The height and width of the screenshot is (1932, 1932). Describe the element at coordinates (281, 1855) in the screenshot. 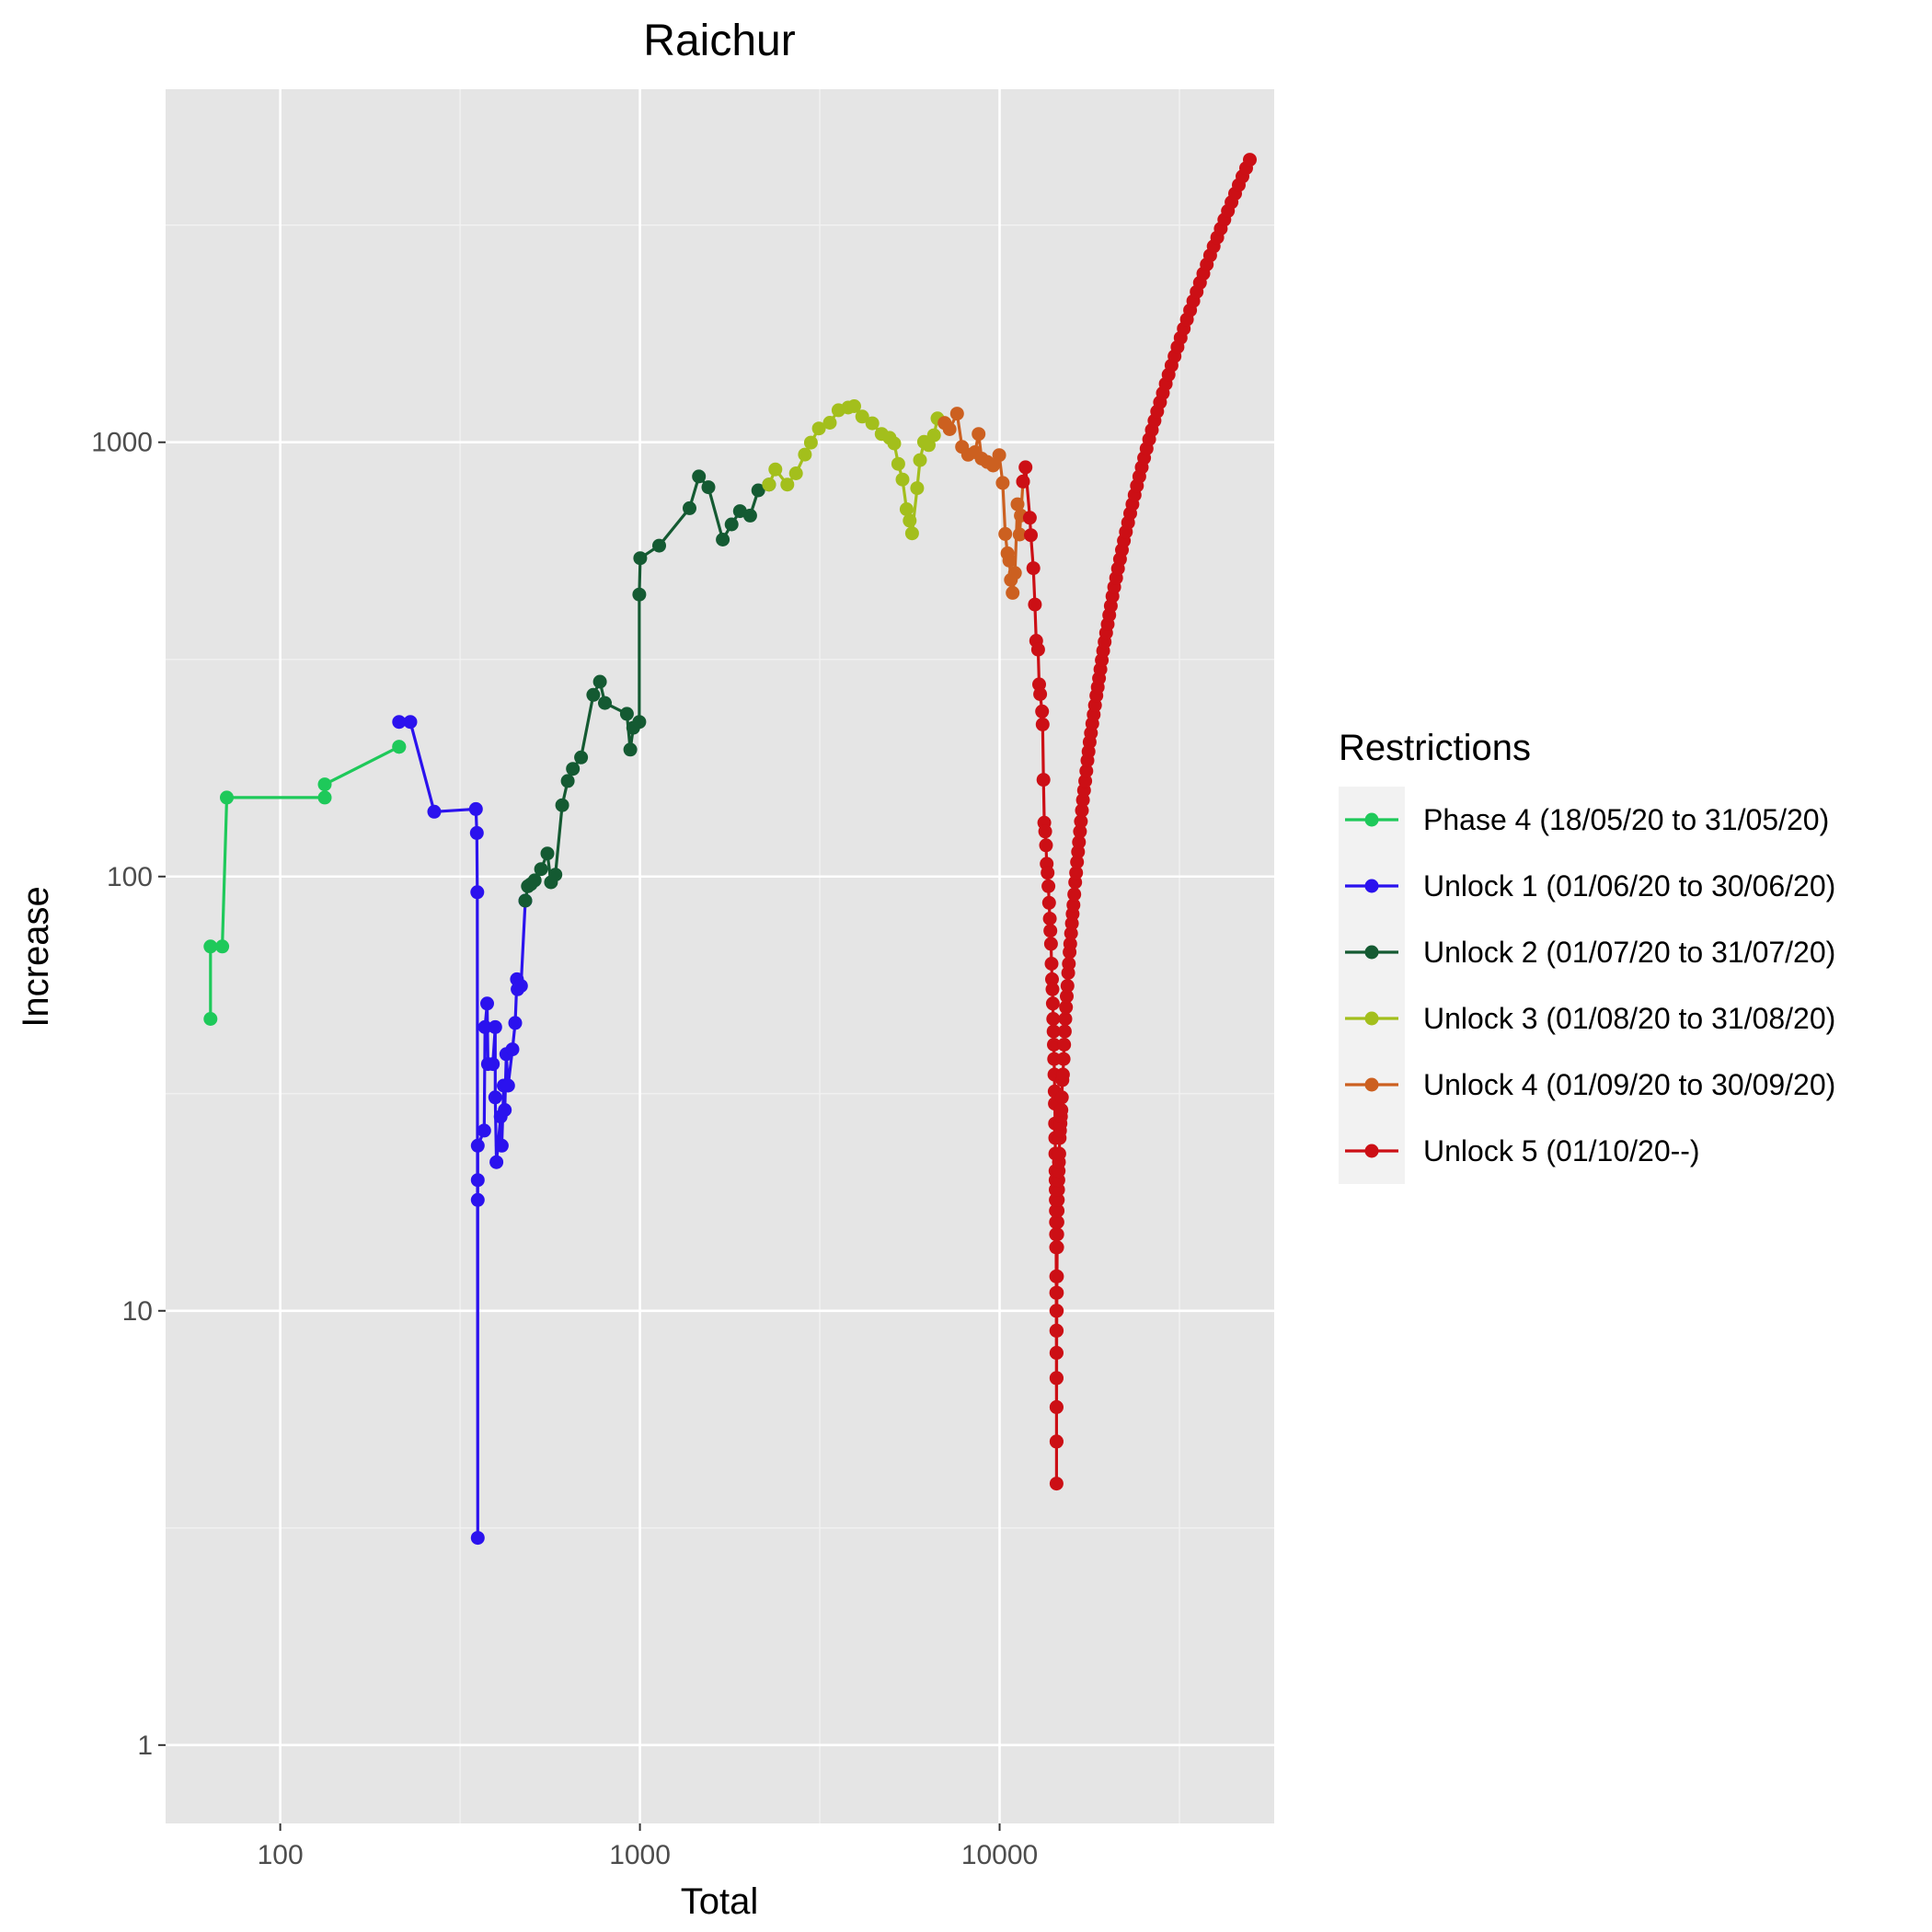

I see `x-tick-label: 100` at that location.